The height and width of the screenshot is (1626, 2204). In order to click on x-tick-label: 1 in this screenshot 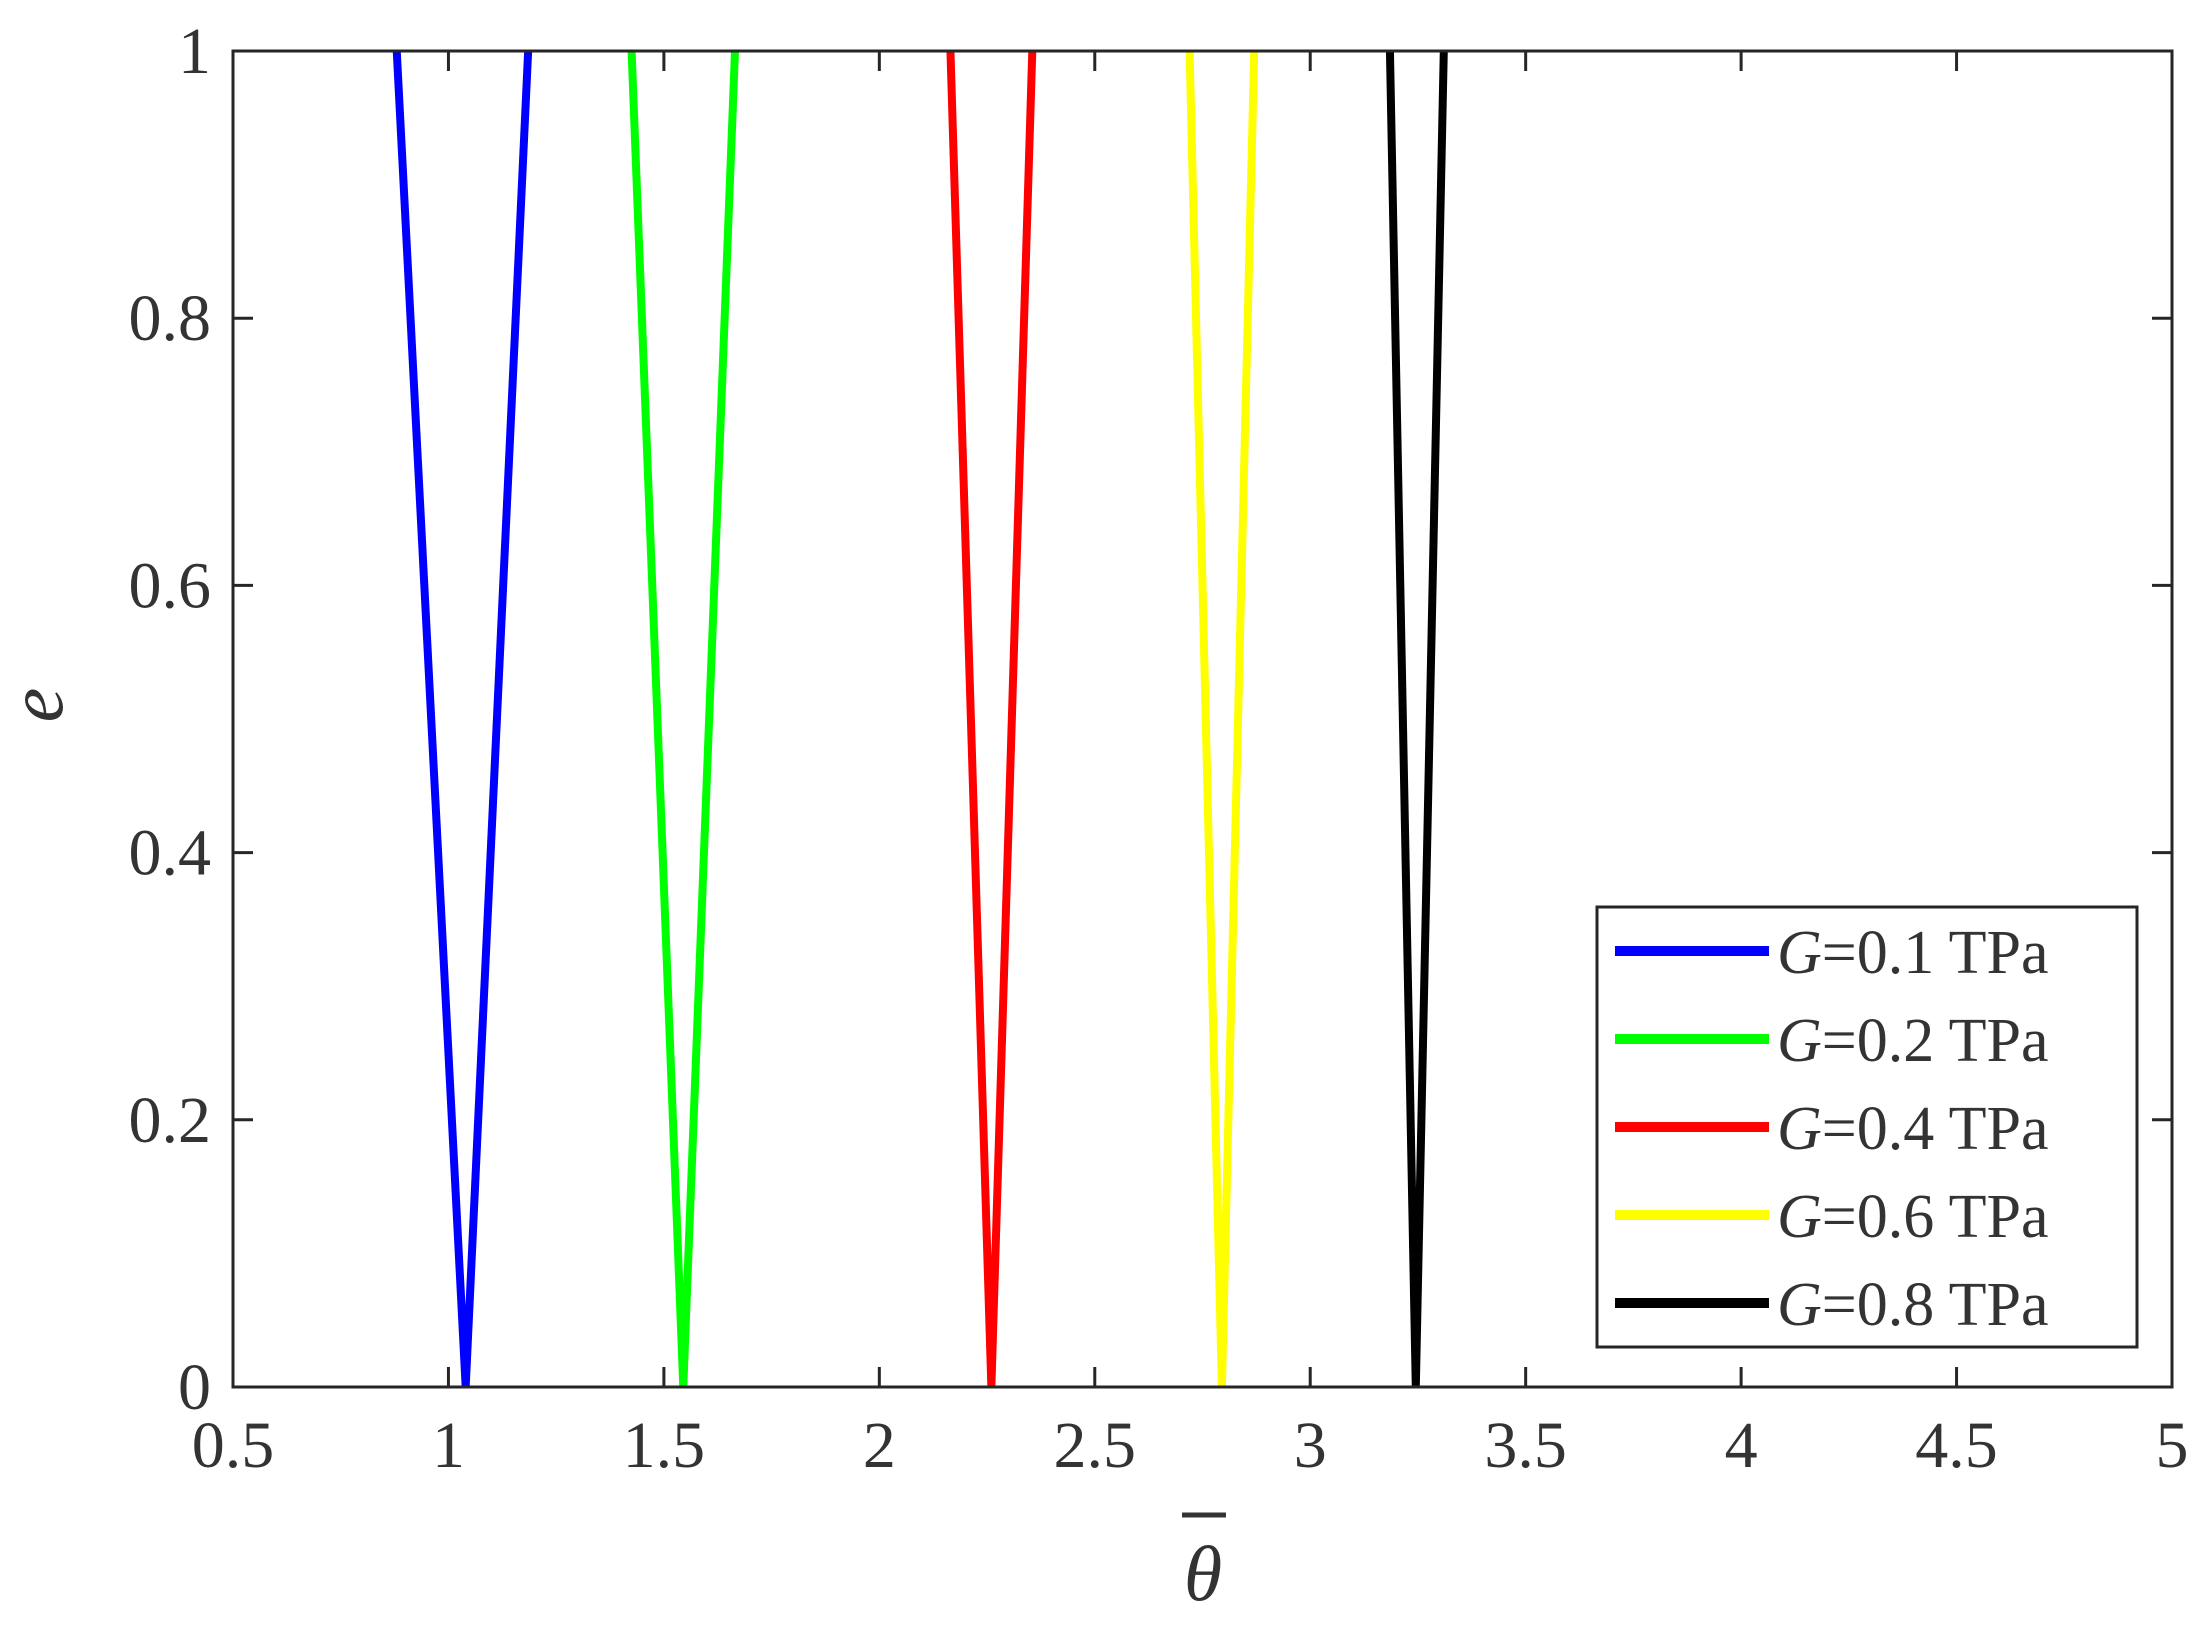, I will do `click(448, 1445)`.